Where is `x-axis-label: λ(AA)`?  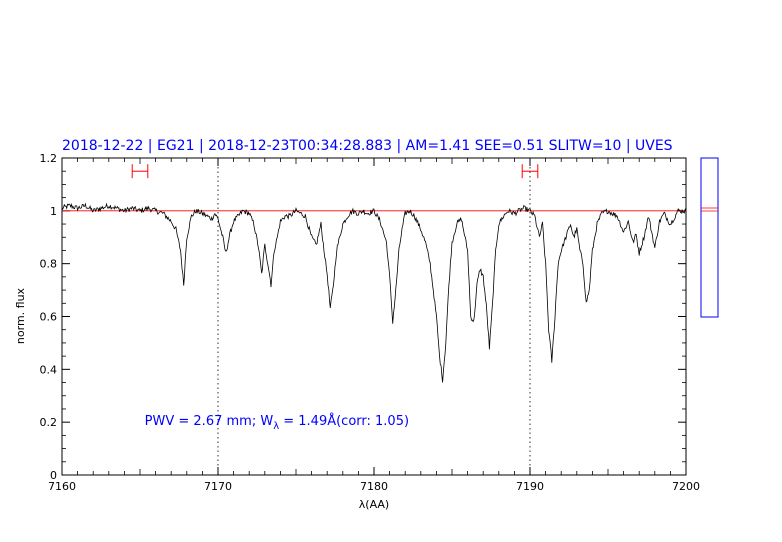
x-axis-label: λ(AA) is located at coordinates (374, 504).